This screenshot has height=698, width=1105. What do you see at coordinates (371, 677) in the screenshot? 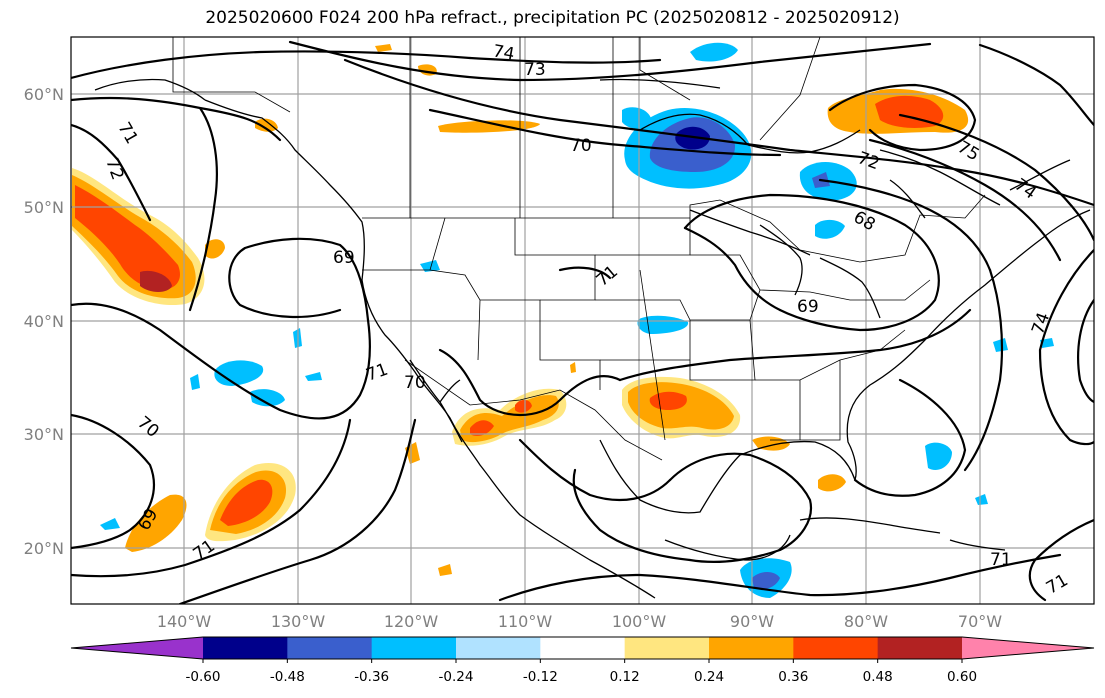
I see `colorbar-tick-label: -0.36` at bounding box center [371, 677].